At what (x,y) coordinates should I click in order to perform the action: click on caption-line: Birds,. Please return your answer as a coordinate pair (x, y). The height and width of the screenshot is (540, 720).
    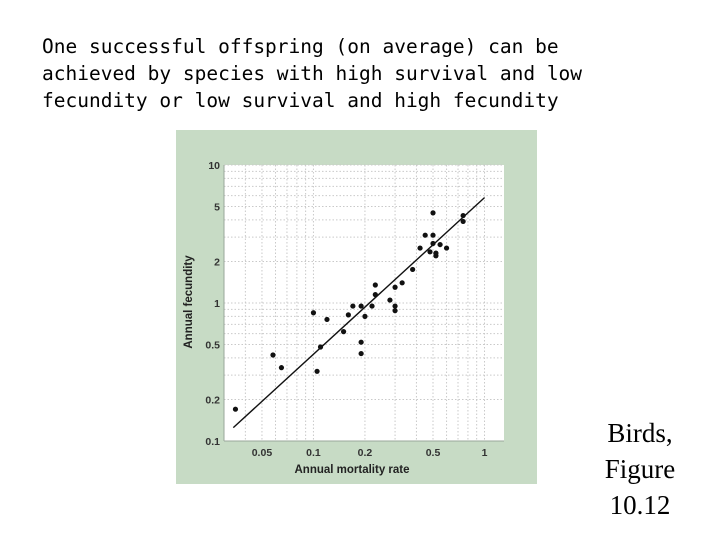
    Looking at the image, I should click on (640, 433).